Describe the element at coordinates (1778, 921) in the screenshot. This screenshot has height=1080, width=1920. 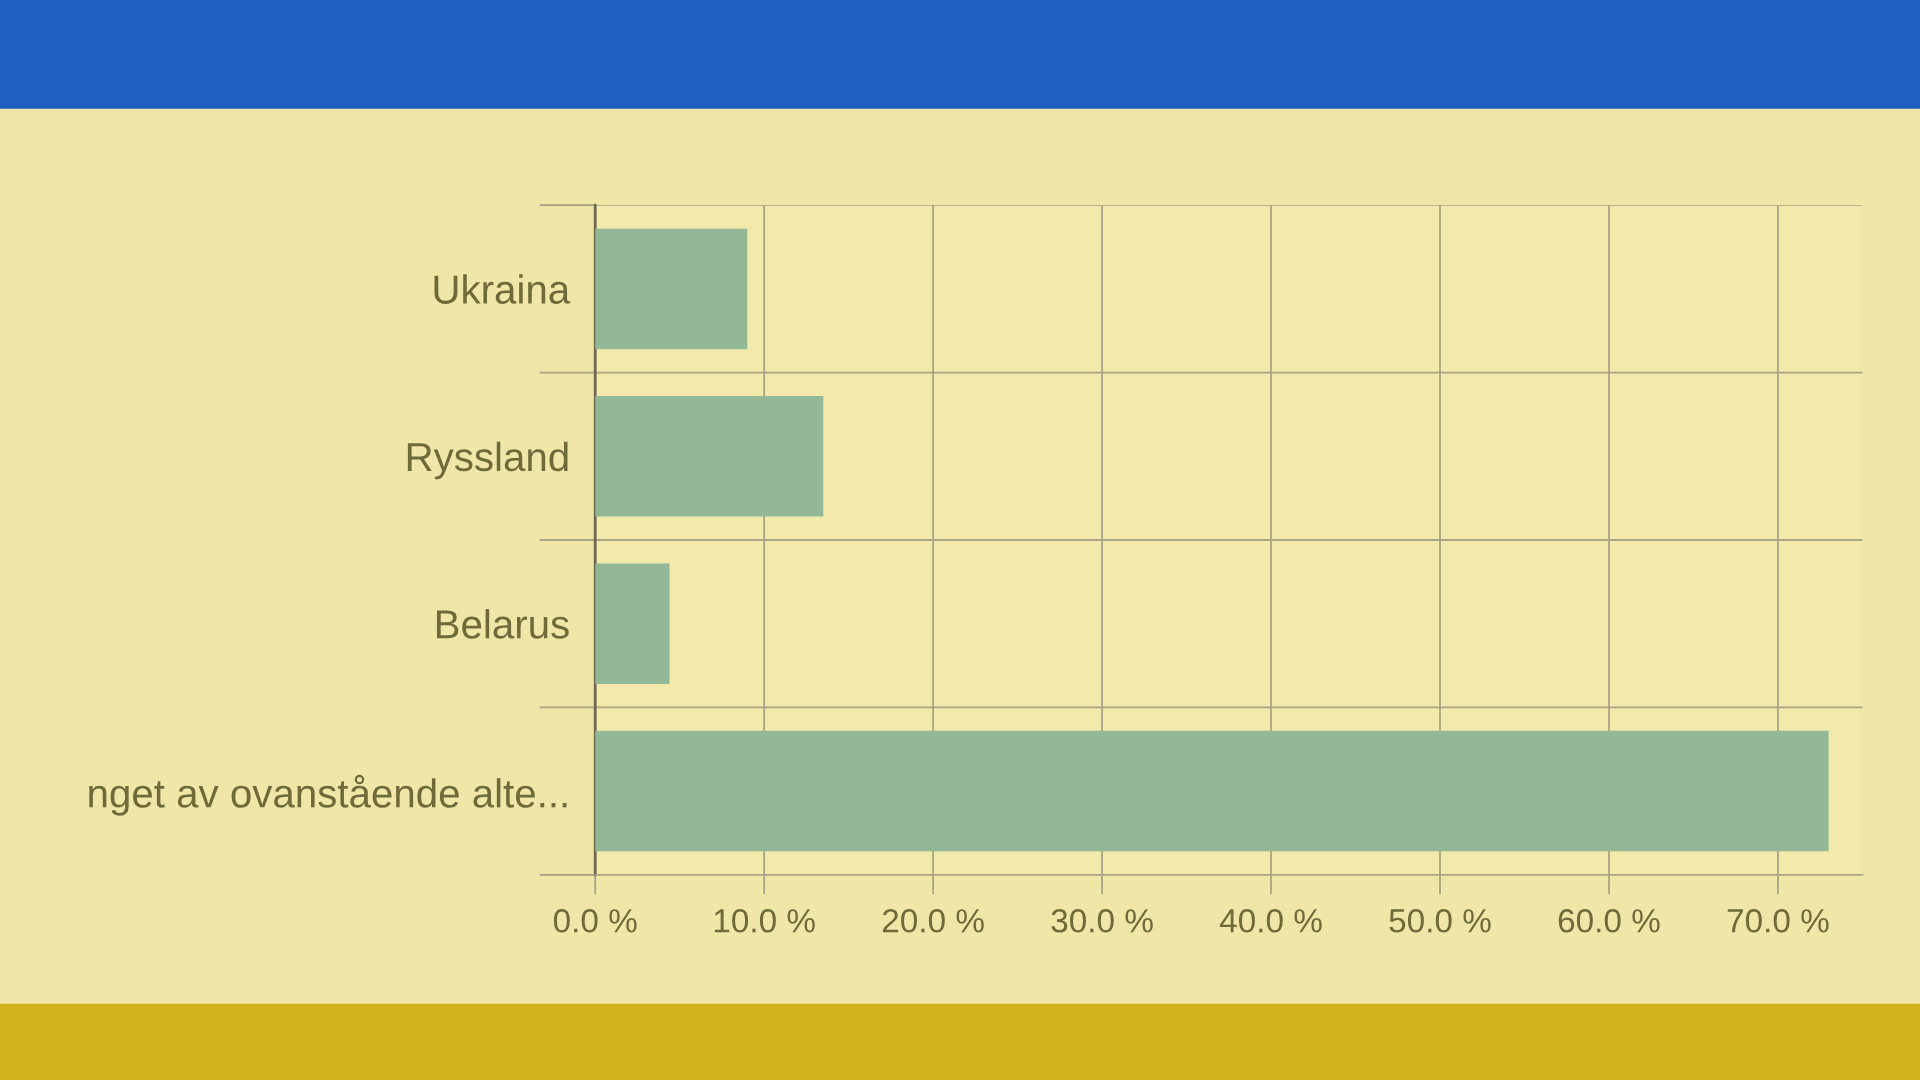
I see `x-tick-label: 70.0 %` at that location.